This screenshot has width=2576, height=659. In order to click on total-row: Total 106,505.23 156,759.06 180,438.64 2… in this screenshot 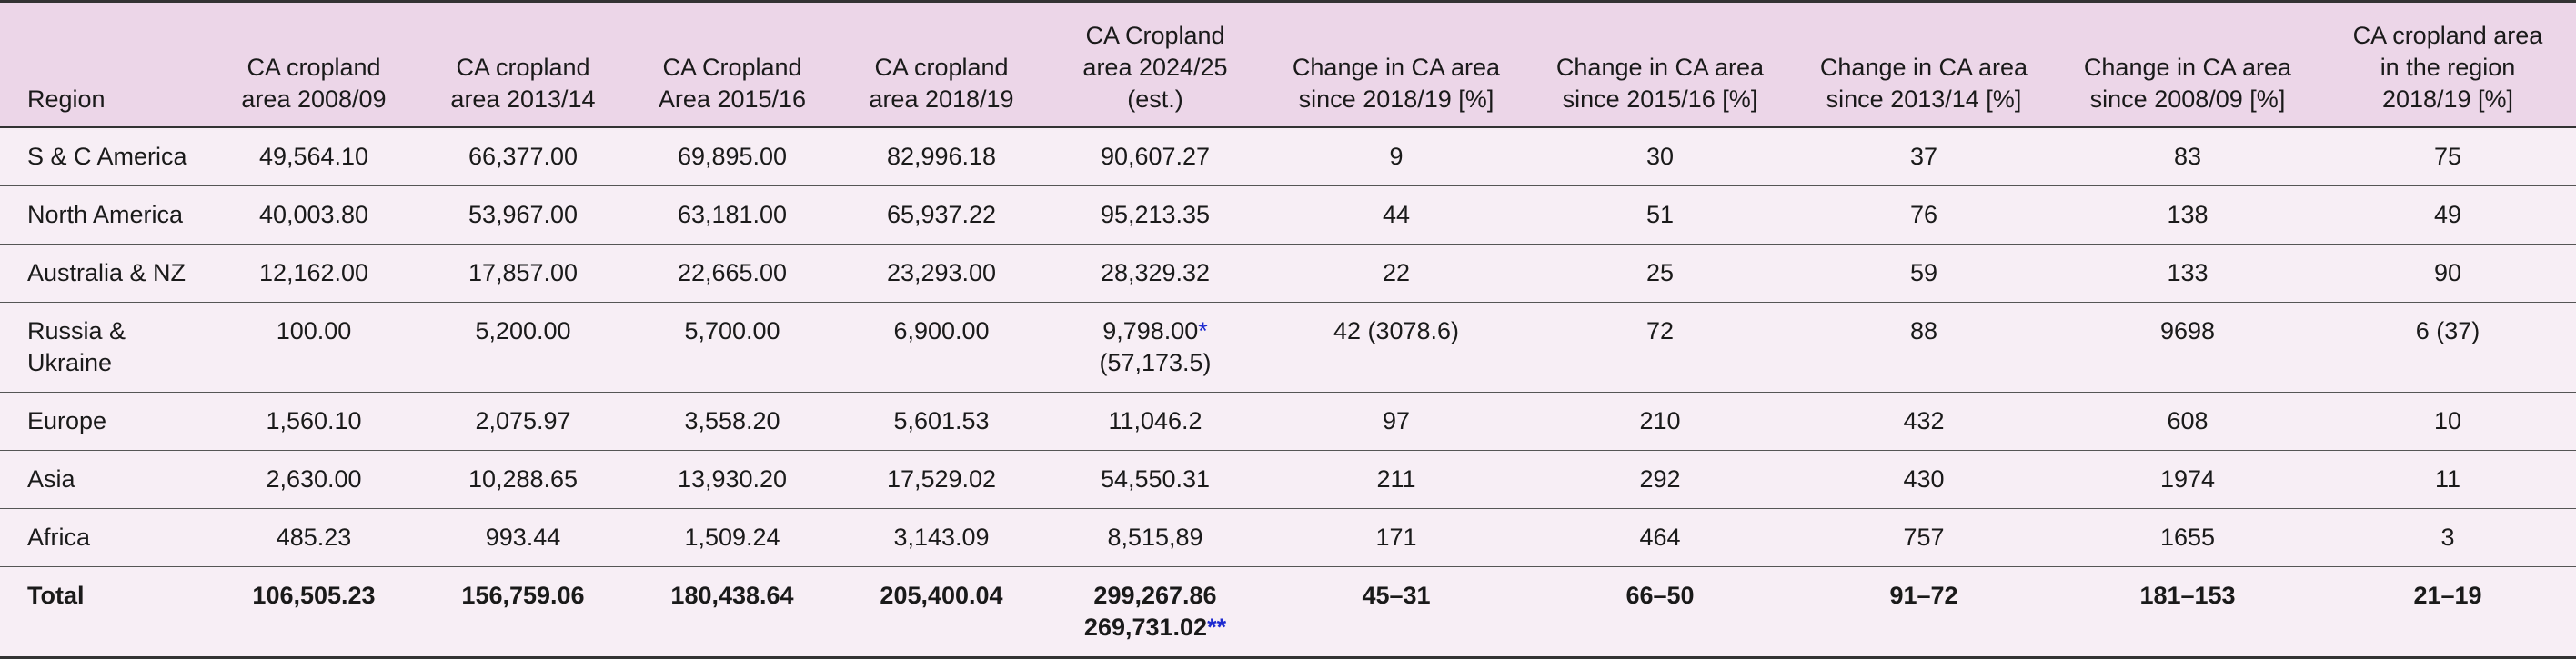, I will do `click(1288, 613)`.